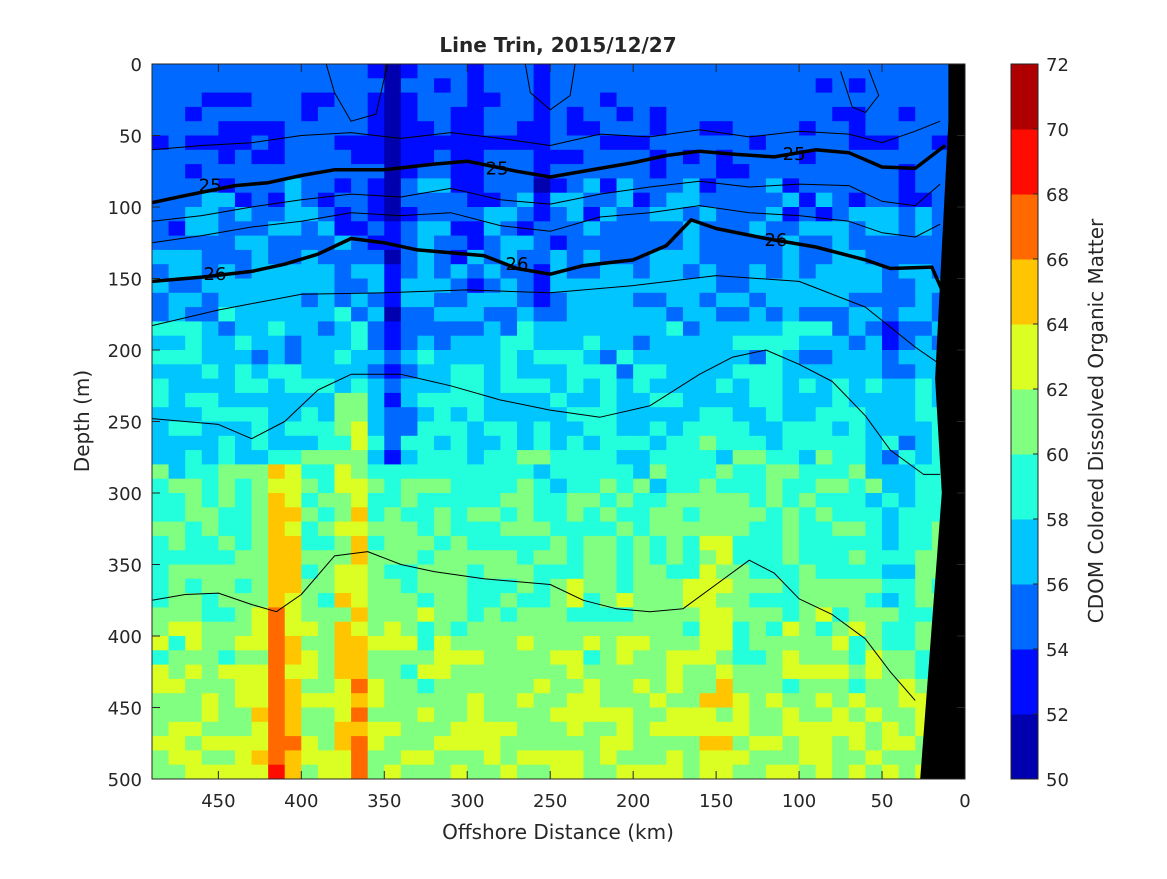  Describe the element at coordinates (125, 780) in the screenshot. I see `y-tick-label: 500` at that location.